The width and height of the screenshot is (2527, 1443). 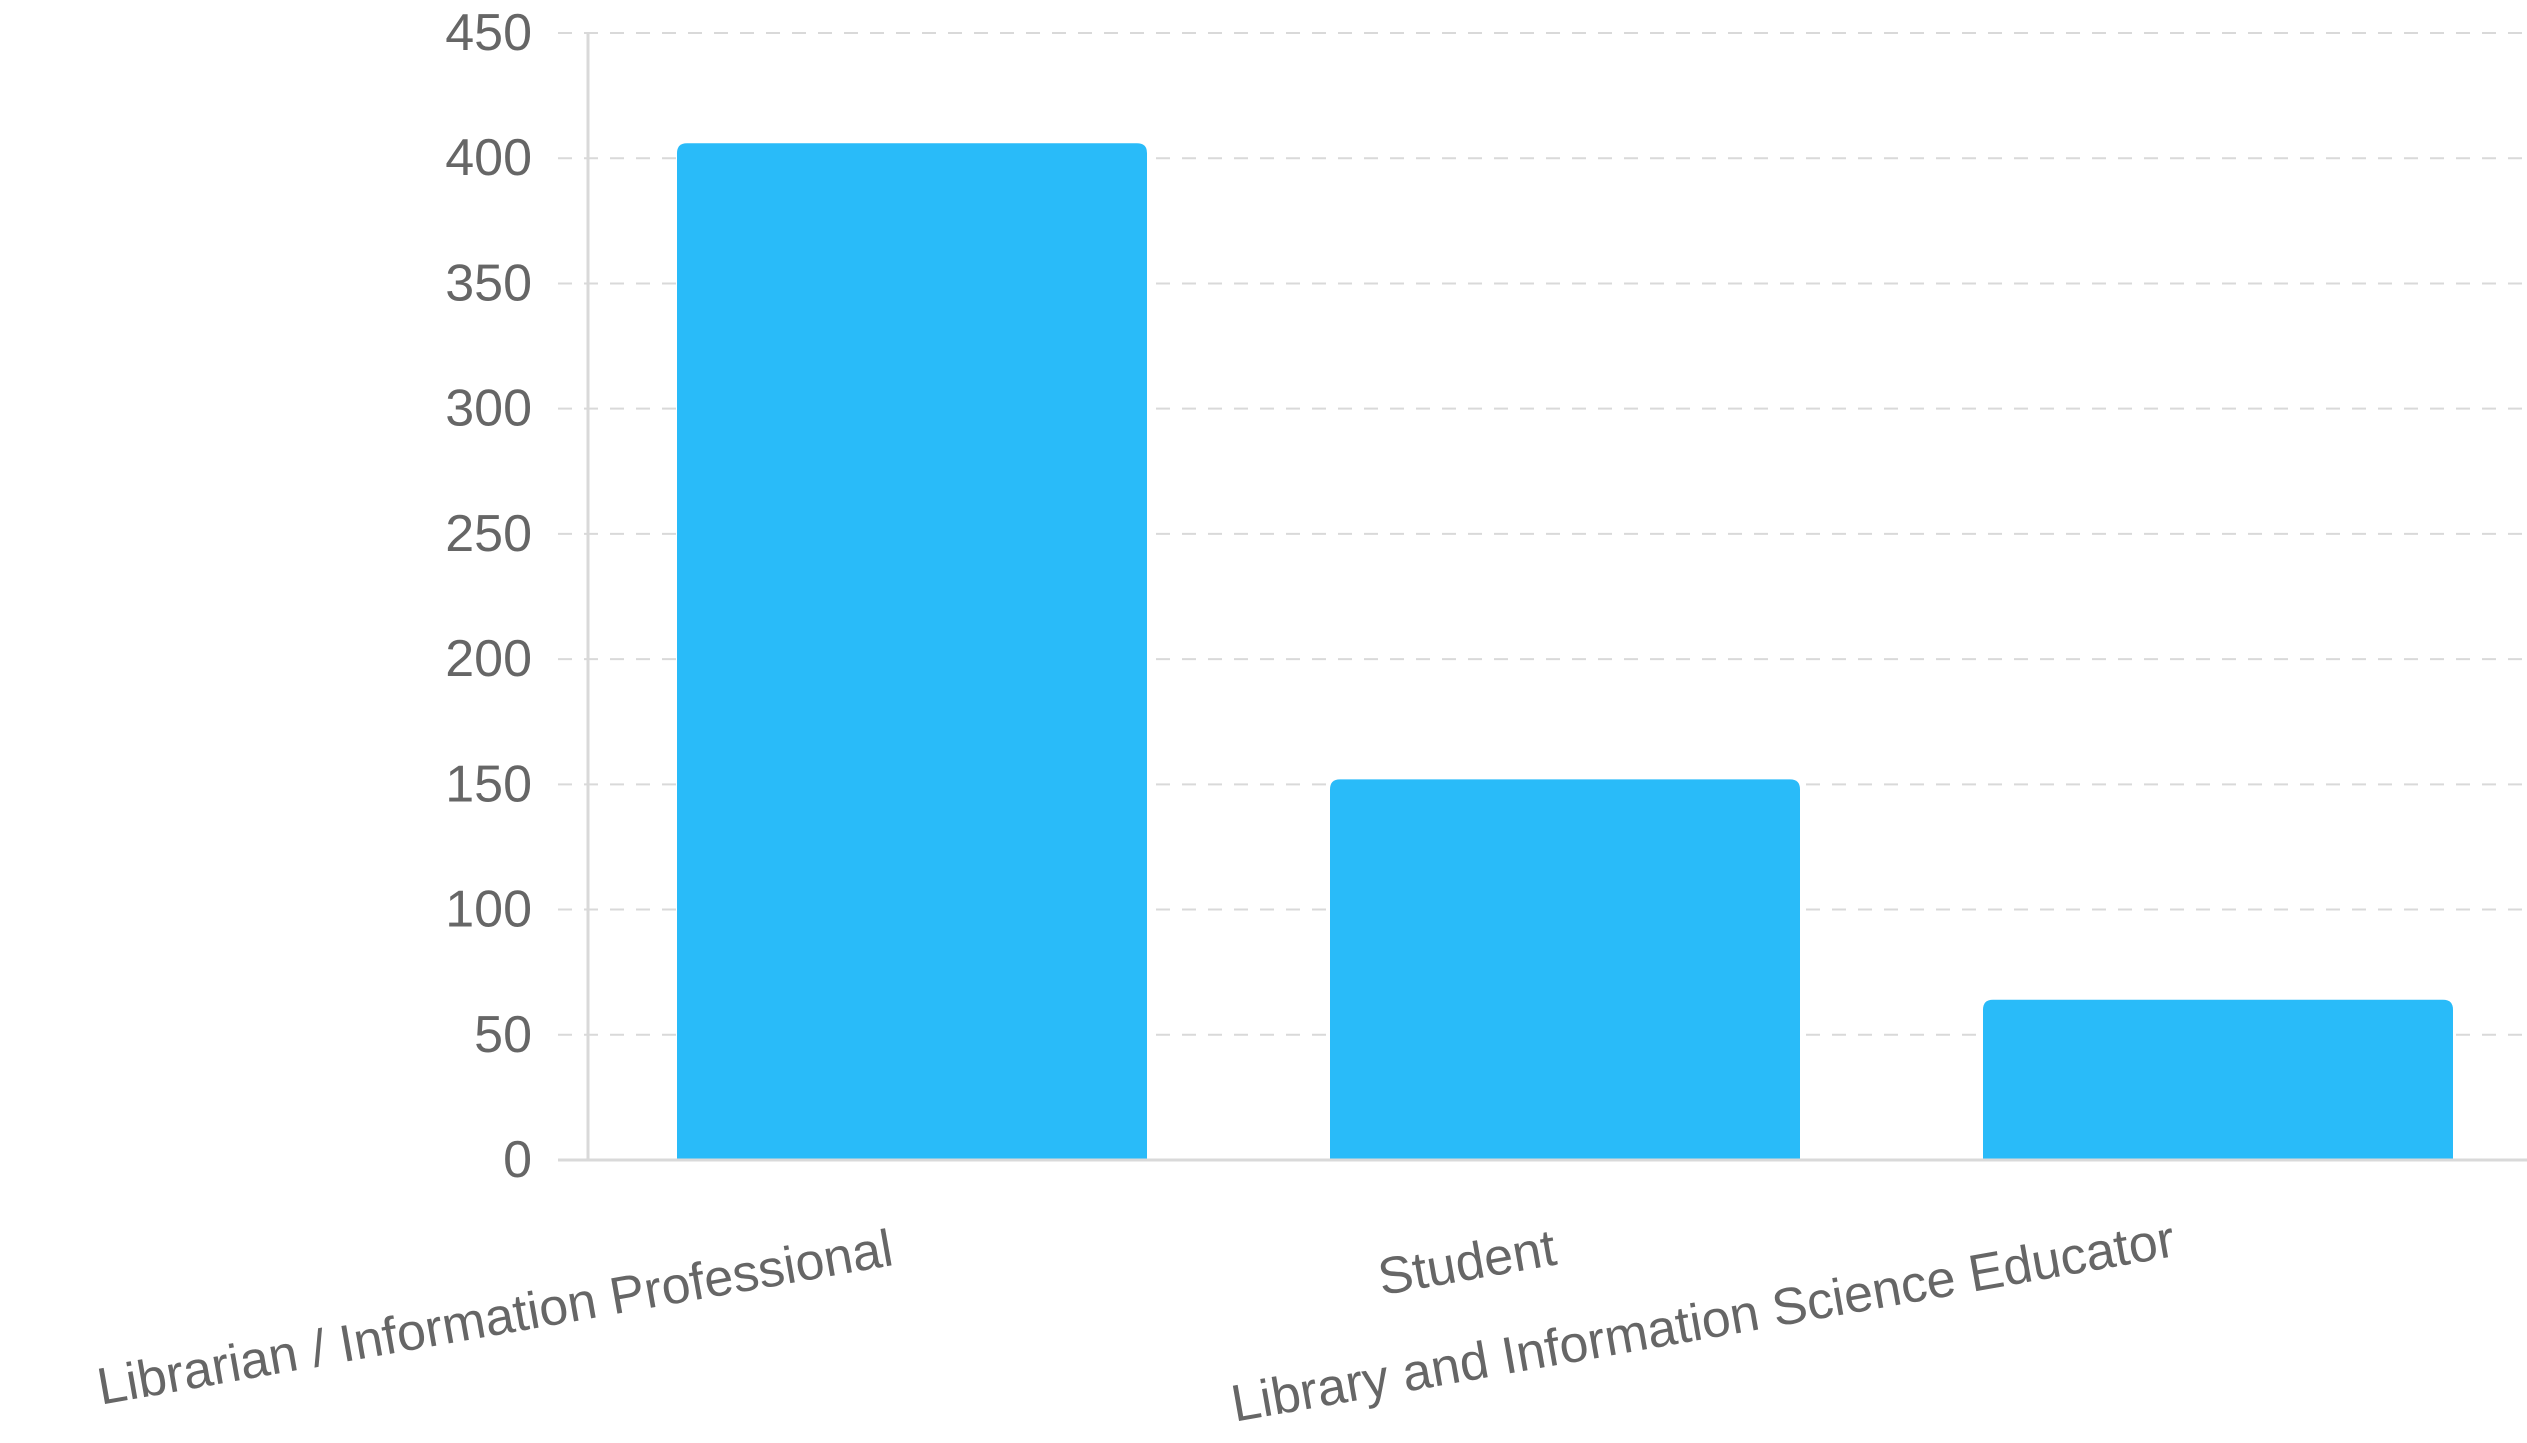 What do you see at coordinates (488, 910) in the screenshot?
I see `y-tick-label: 100` at bounding box center [488, 910].